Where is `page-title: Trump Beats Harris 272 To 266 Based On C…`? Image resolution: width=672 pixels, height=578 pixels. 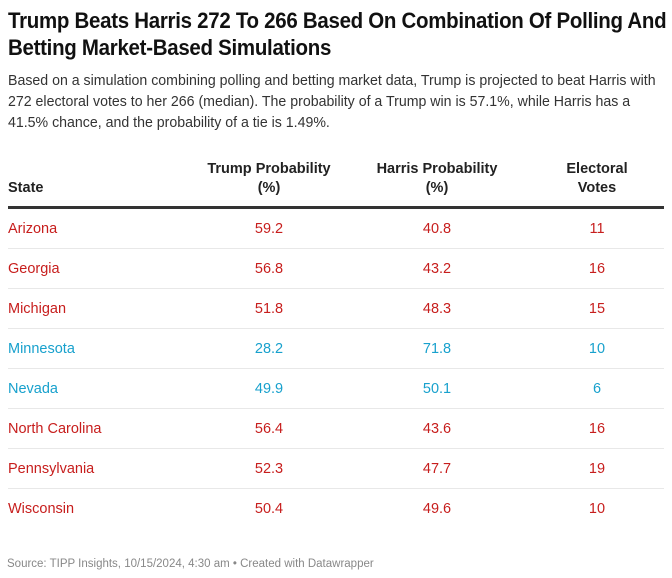
page-title: Trump Beats Harris 272 To 266 Based On C… is located at coordinates (337, 34).